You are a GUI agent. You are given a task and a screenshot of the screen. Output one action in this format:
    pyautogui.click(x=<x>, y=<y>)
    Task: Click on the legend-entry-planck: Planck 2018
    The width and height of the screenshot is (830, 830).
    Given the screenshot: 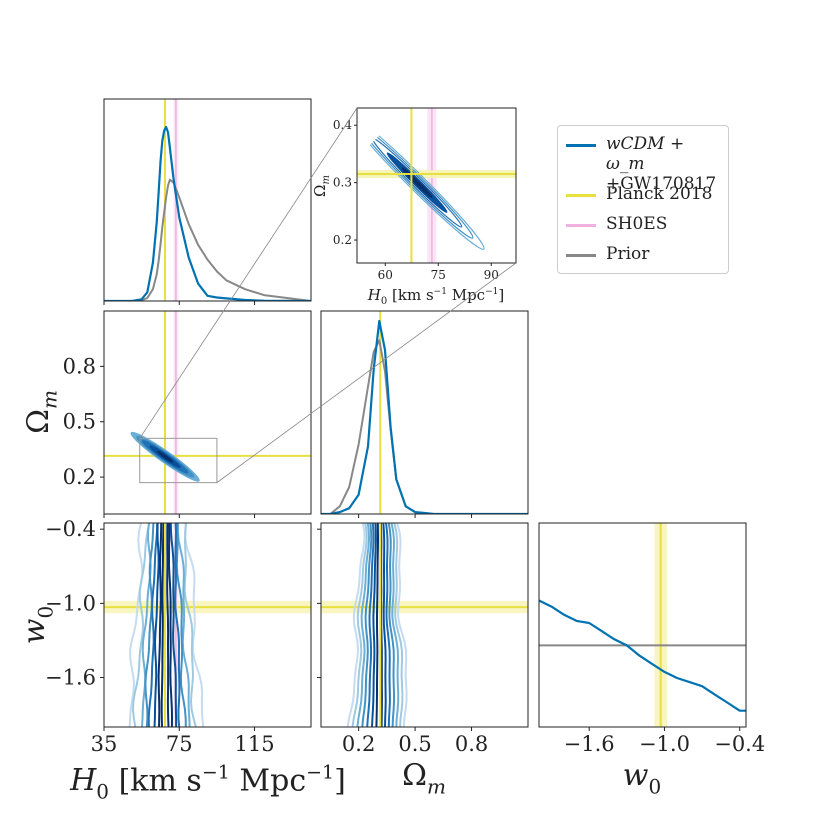 What is the action you would take?
    pyautogui.click(x=639, y=194)
    